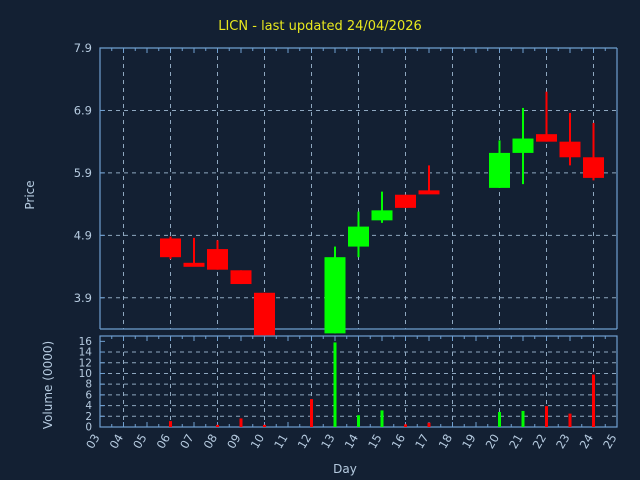 The image size is (640, 480). Describe the element at coordinates (86, 342) in the screenshot. I see `volume-tick-label: 16` at that location.